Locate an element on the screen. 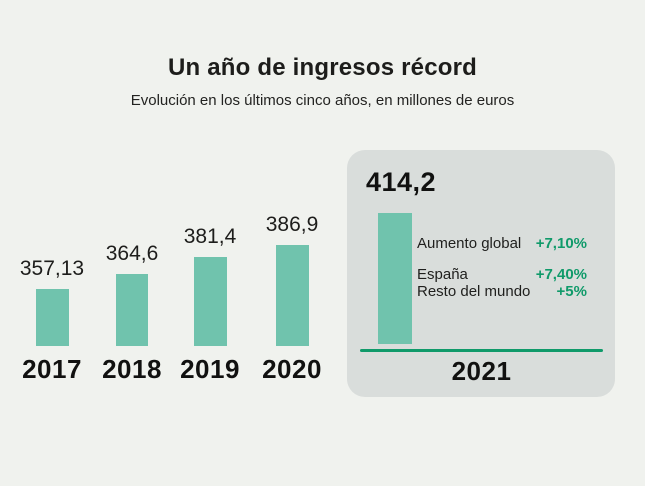  bar-value-label-2017: 357,13 is located at coordinates (52, 268).